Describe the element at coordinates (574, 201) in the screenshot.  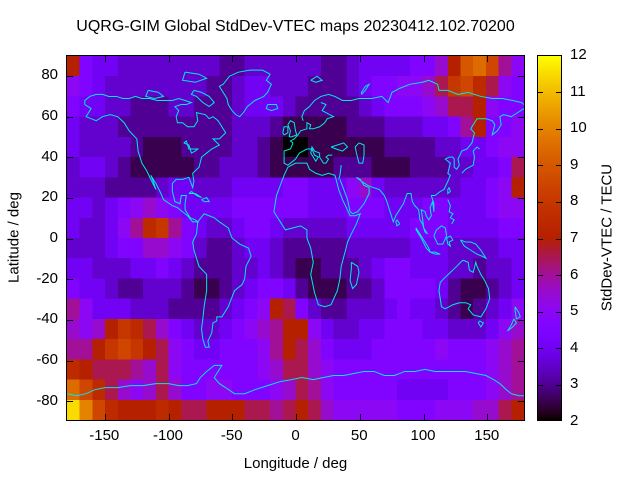
I see `colorbar-tick-label: 8` at that location.